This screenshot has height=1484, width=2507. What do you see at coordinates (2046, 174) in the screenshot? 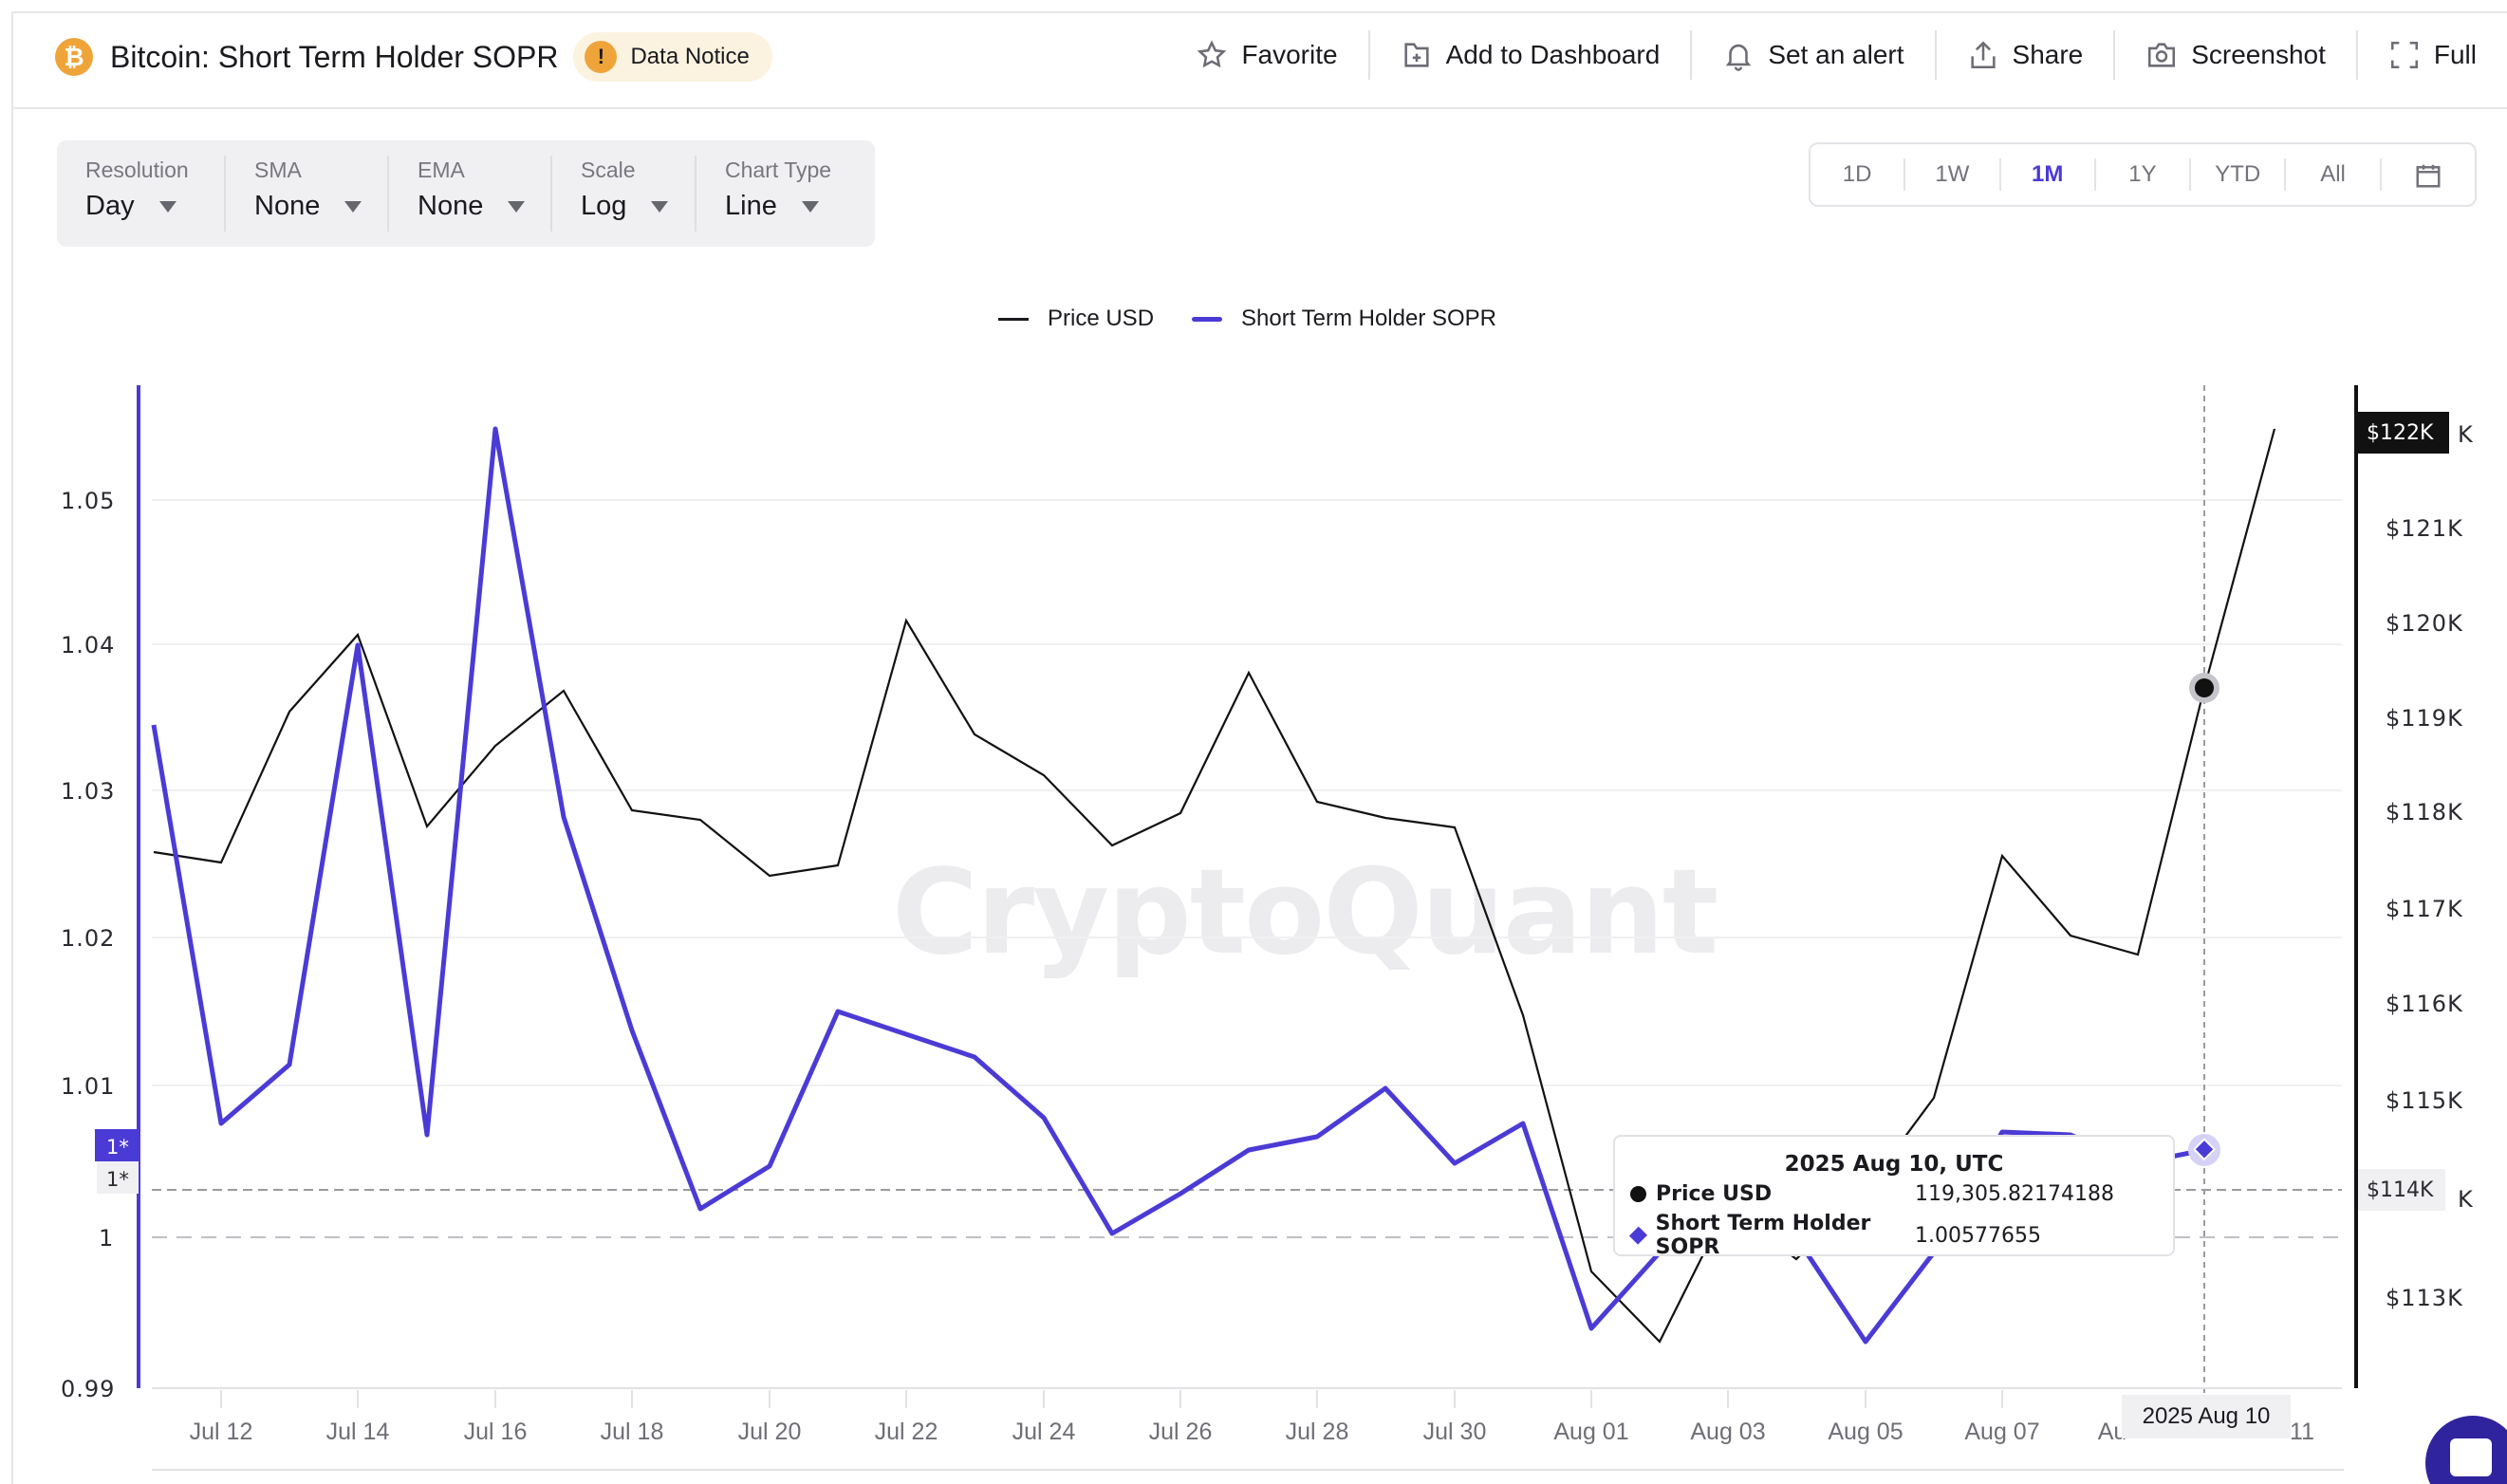
I see `range-1m: 1M` at bounding box center [2046, 174].